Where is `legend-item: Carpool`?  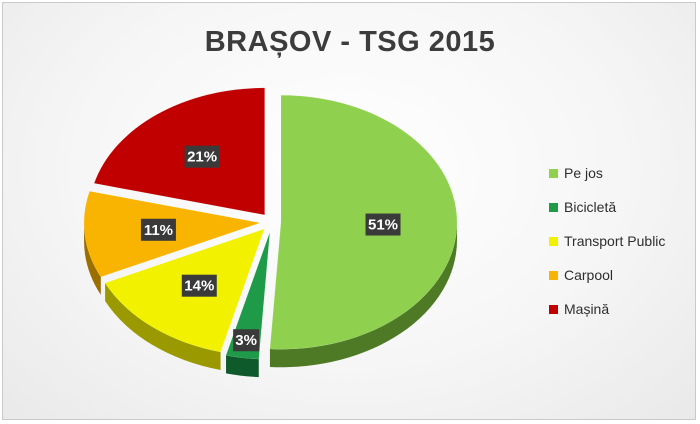 legend-item: Carpool is located at coordinates (607, 275).